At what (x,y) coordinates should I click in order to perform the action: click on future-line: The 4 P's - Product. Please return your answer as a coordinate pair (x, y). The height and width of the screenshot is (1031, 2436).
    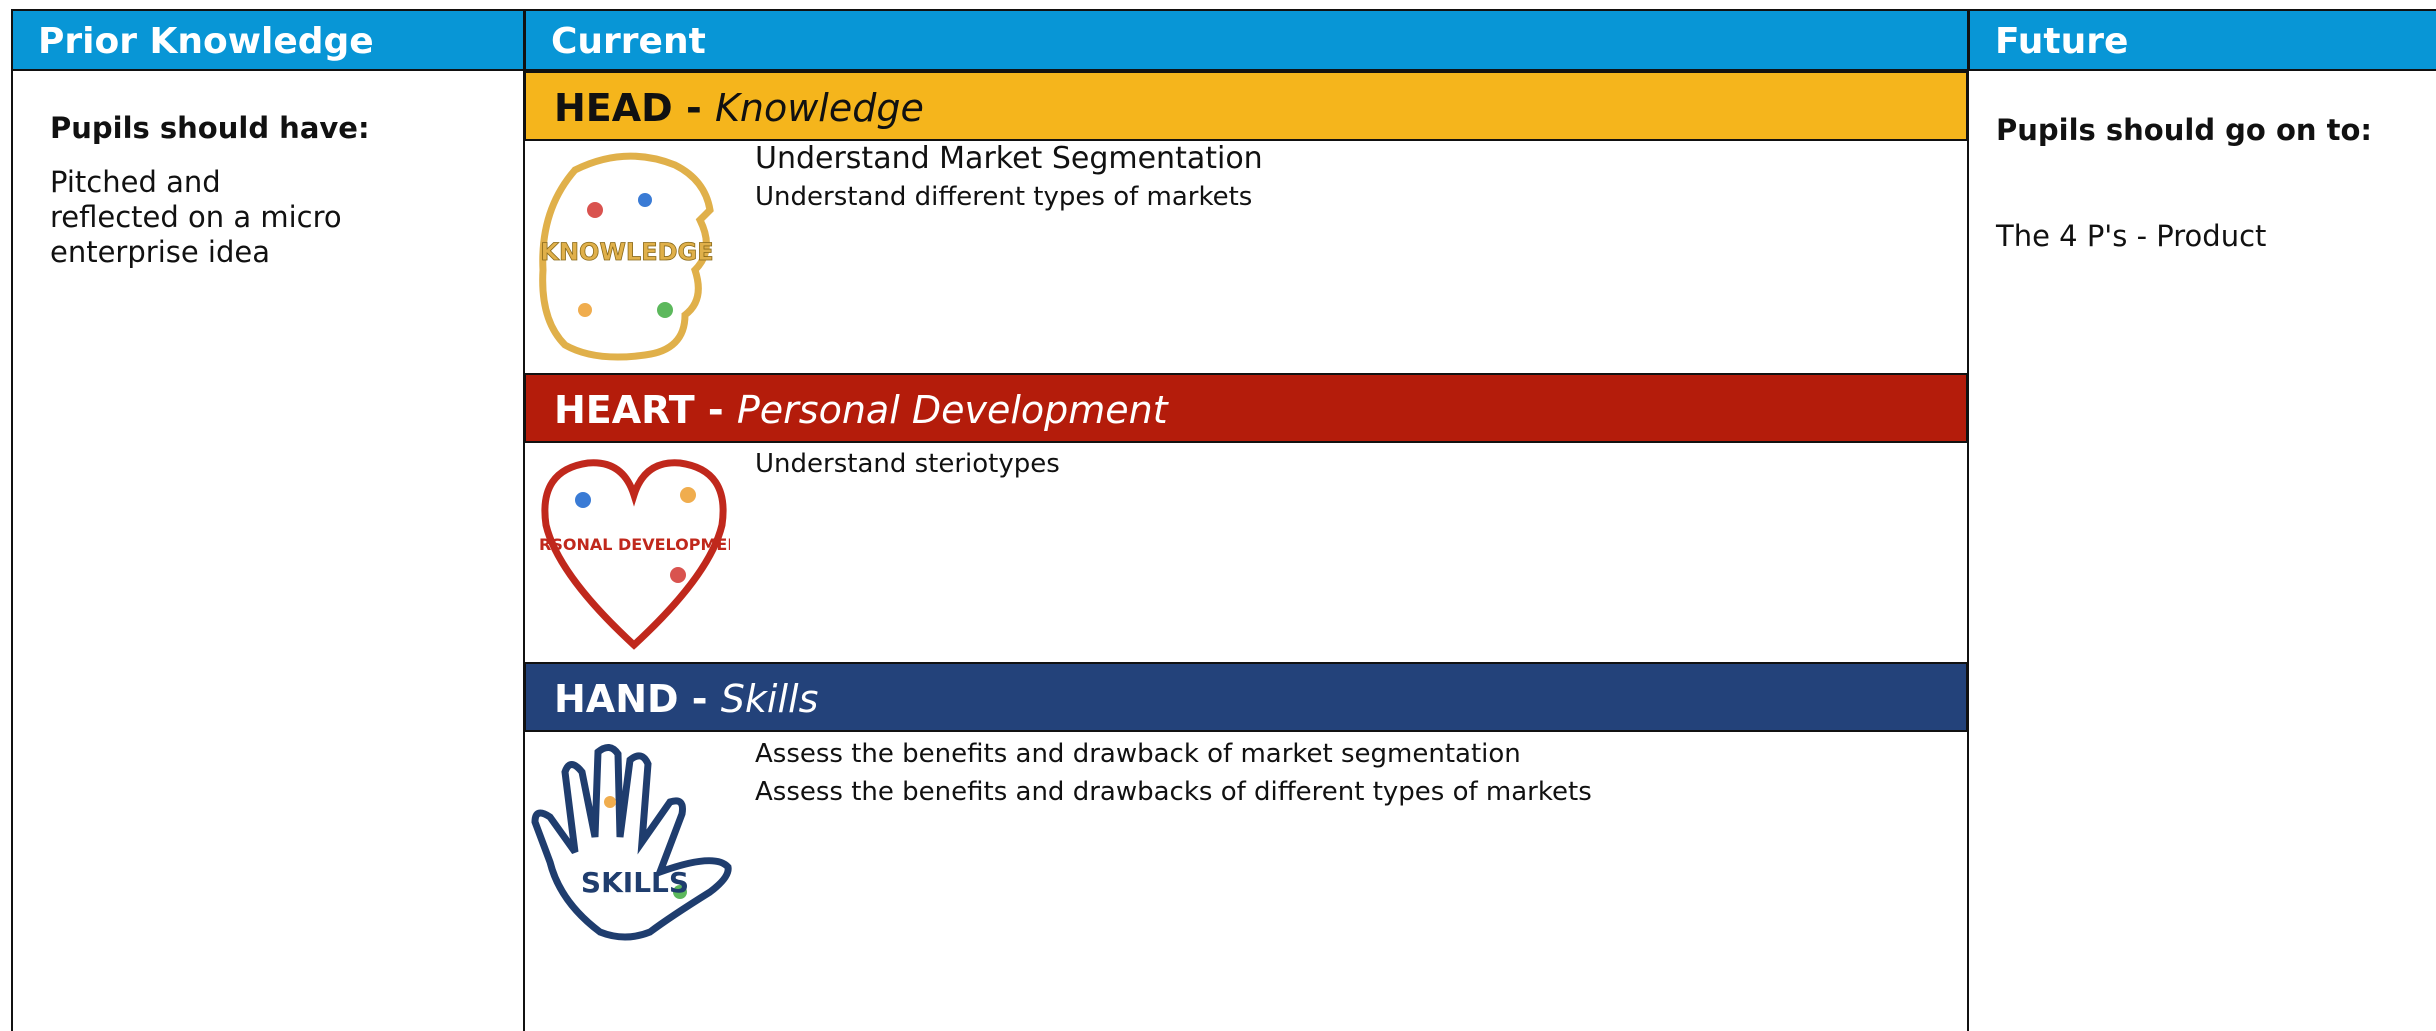
    Looking at the image, I should click on (2131, 236).